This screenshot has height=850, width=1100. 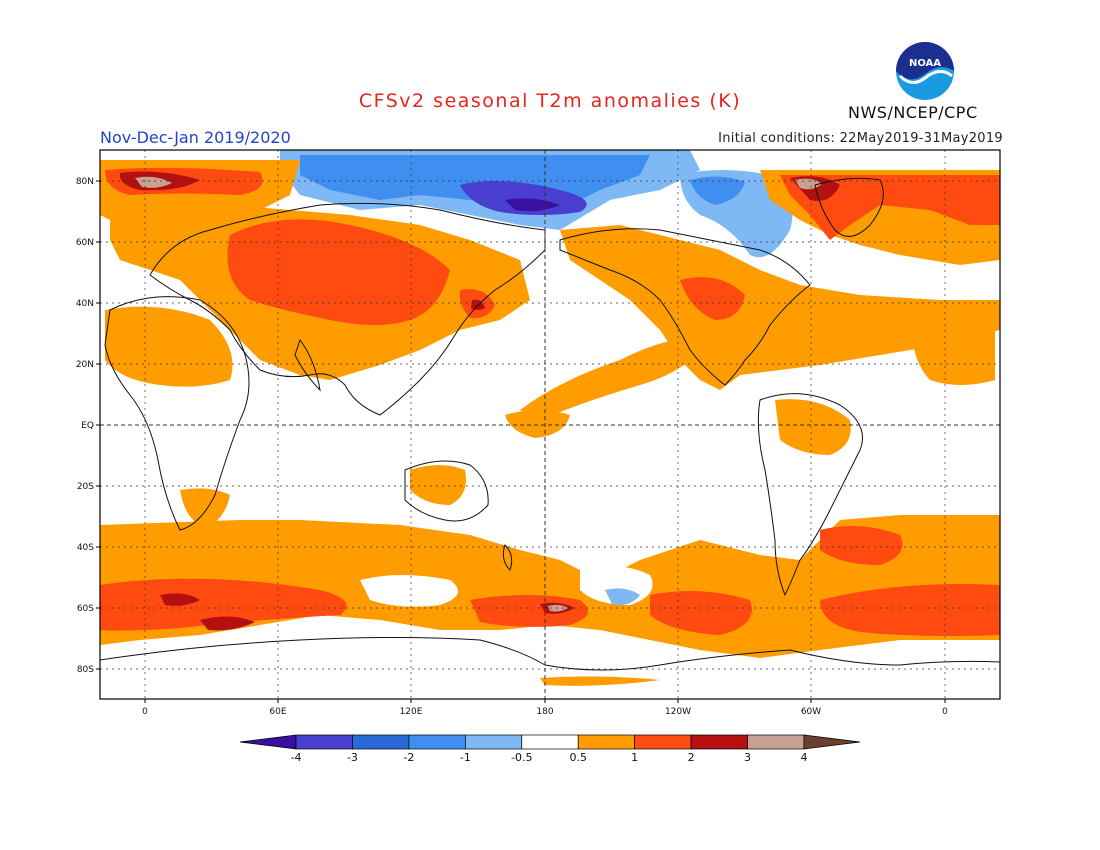 I want to click on colorbar-label: -1, so click(x=465, y=757).